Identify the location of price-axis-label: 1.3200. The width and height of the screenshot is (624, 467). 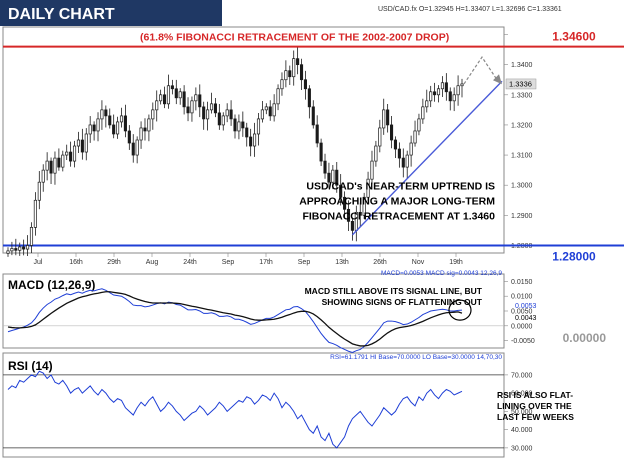
(522, 125).